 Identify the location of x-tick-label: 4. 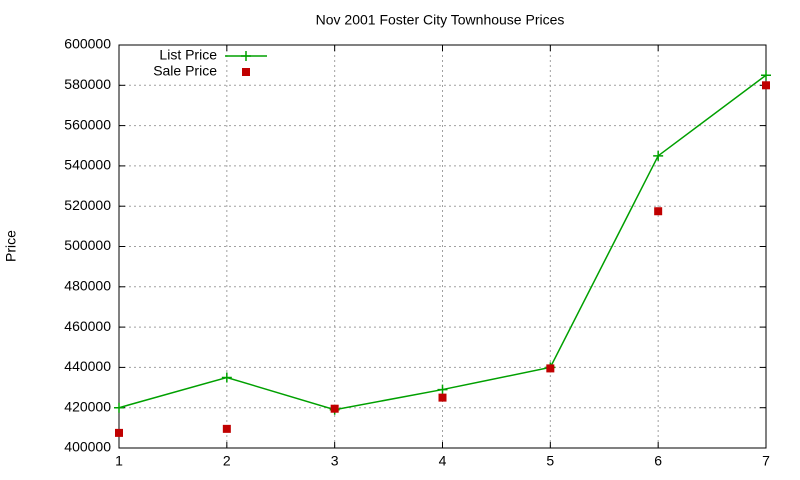
(443, 461).